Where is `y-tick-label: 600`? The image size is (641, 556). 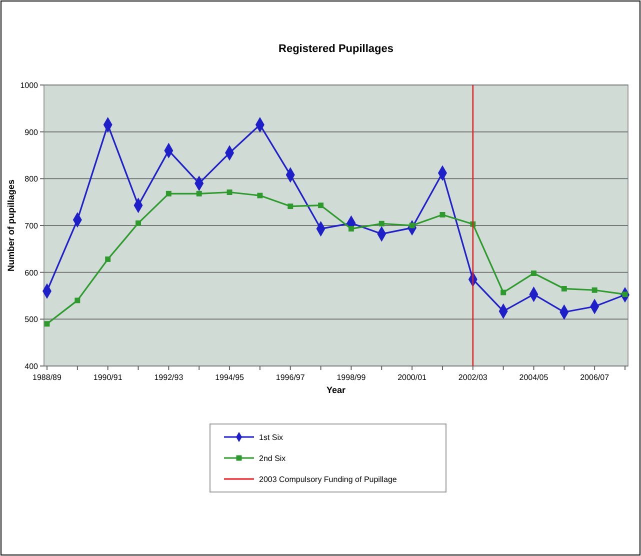
y-tick-label: 600 is located at coordinates (31, 273).